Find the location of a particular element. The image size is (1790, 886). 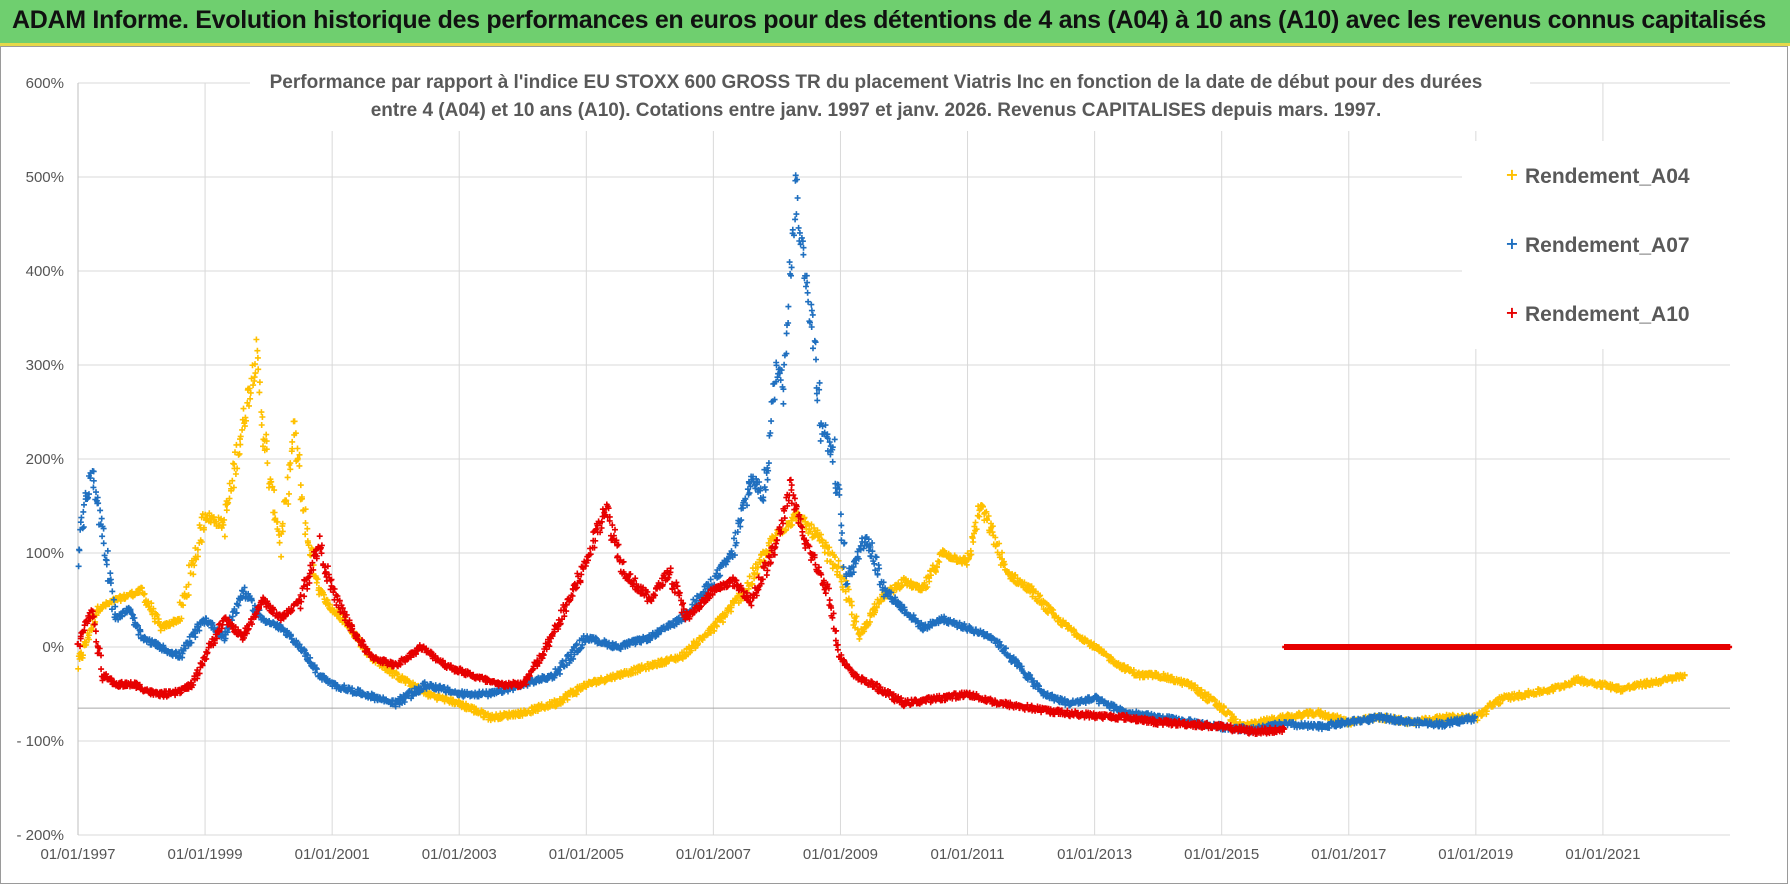

legend-item-a10: + Rendement_A10 is located at coordinates (1597, 314).